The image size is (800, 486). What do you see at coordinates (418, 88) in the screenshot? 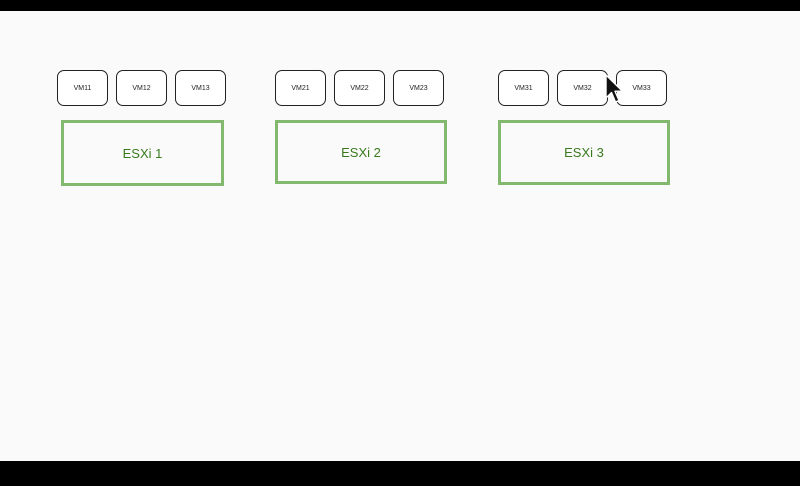
I see `vm-box: VM23` at bounding box center [418, 88].